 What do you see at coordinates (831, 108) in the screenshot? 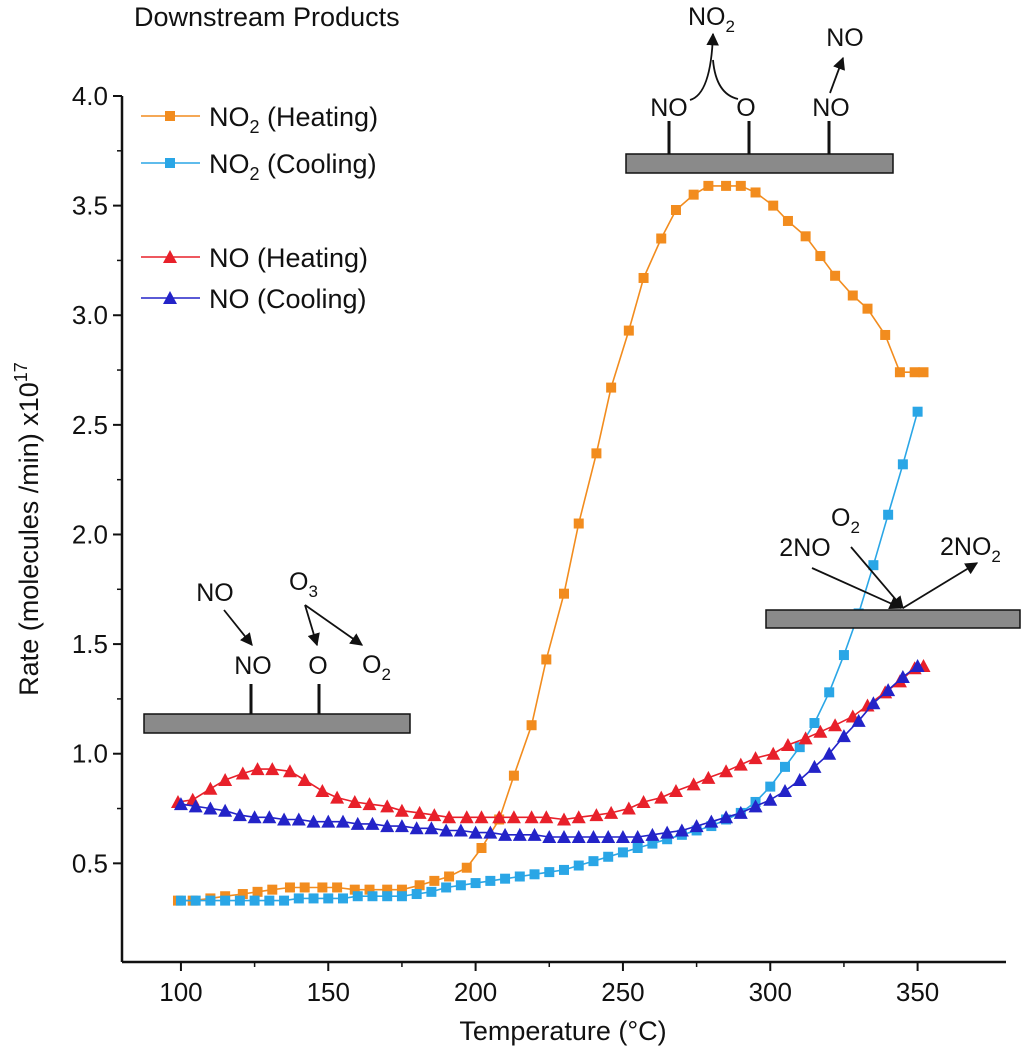
I see `annotation-no-adsorbed-right: NO` at bounding box center [831, 108].